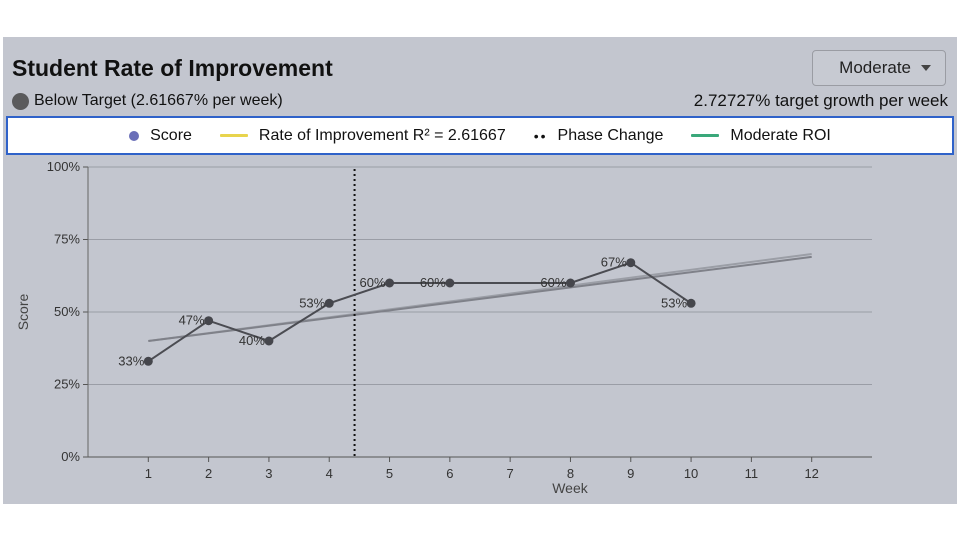  What do you see at coordinates (233, 135) in the screenshot?
I see `yellow-line-icon` at bounding box center [233, 135].